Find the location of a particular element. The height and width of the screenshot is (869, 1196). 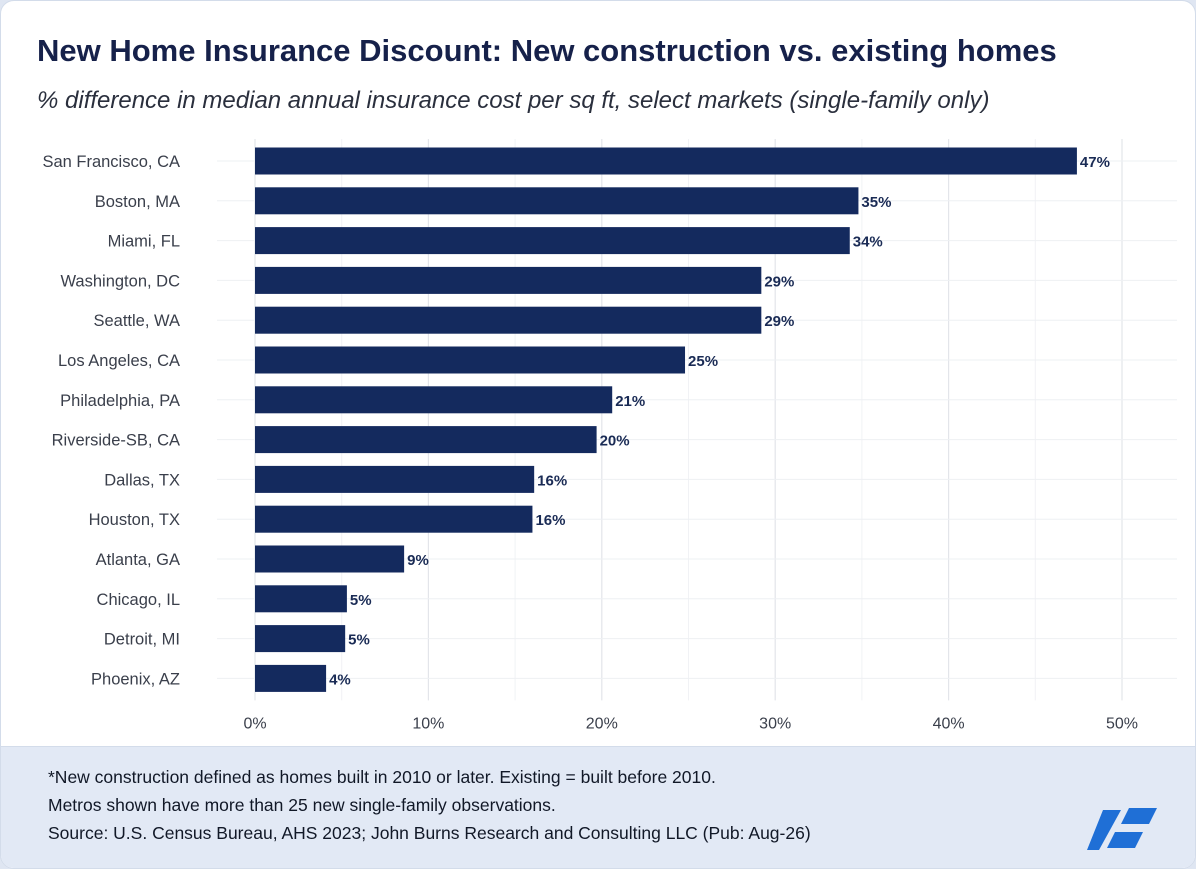

data-label: 4% is located at coordinates (340, 679).